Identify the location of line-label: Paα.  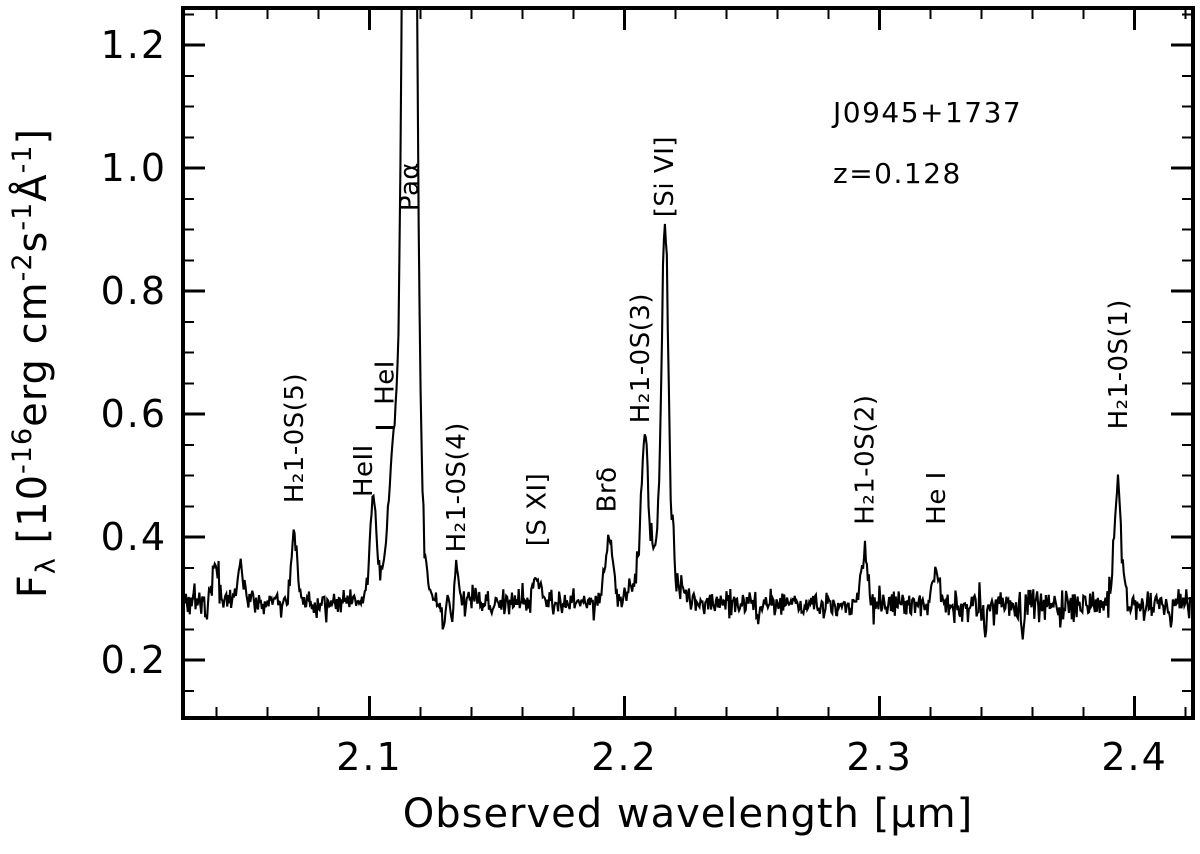
(410, 186).